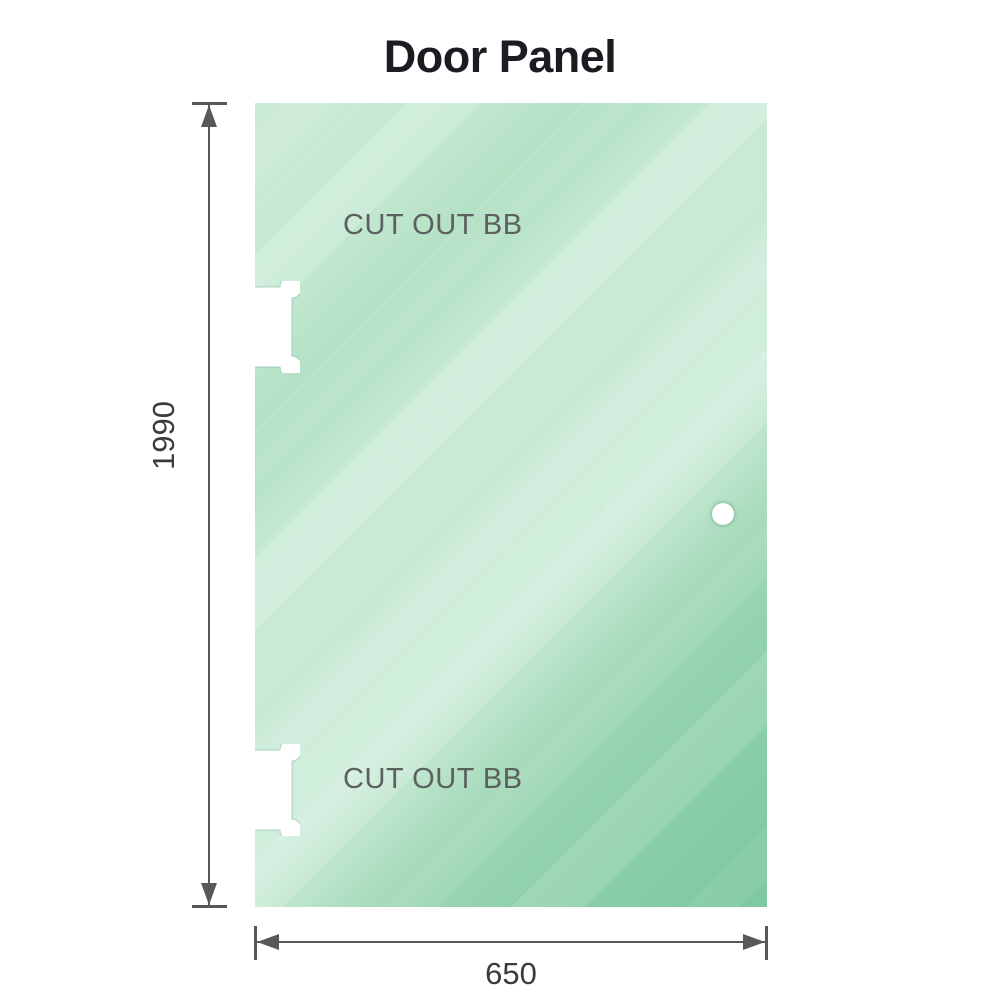  I want to click on height-dimension-line, so click(209, 505).